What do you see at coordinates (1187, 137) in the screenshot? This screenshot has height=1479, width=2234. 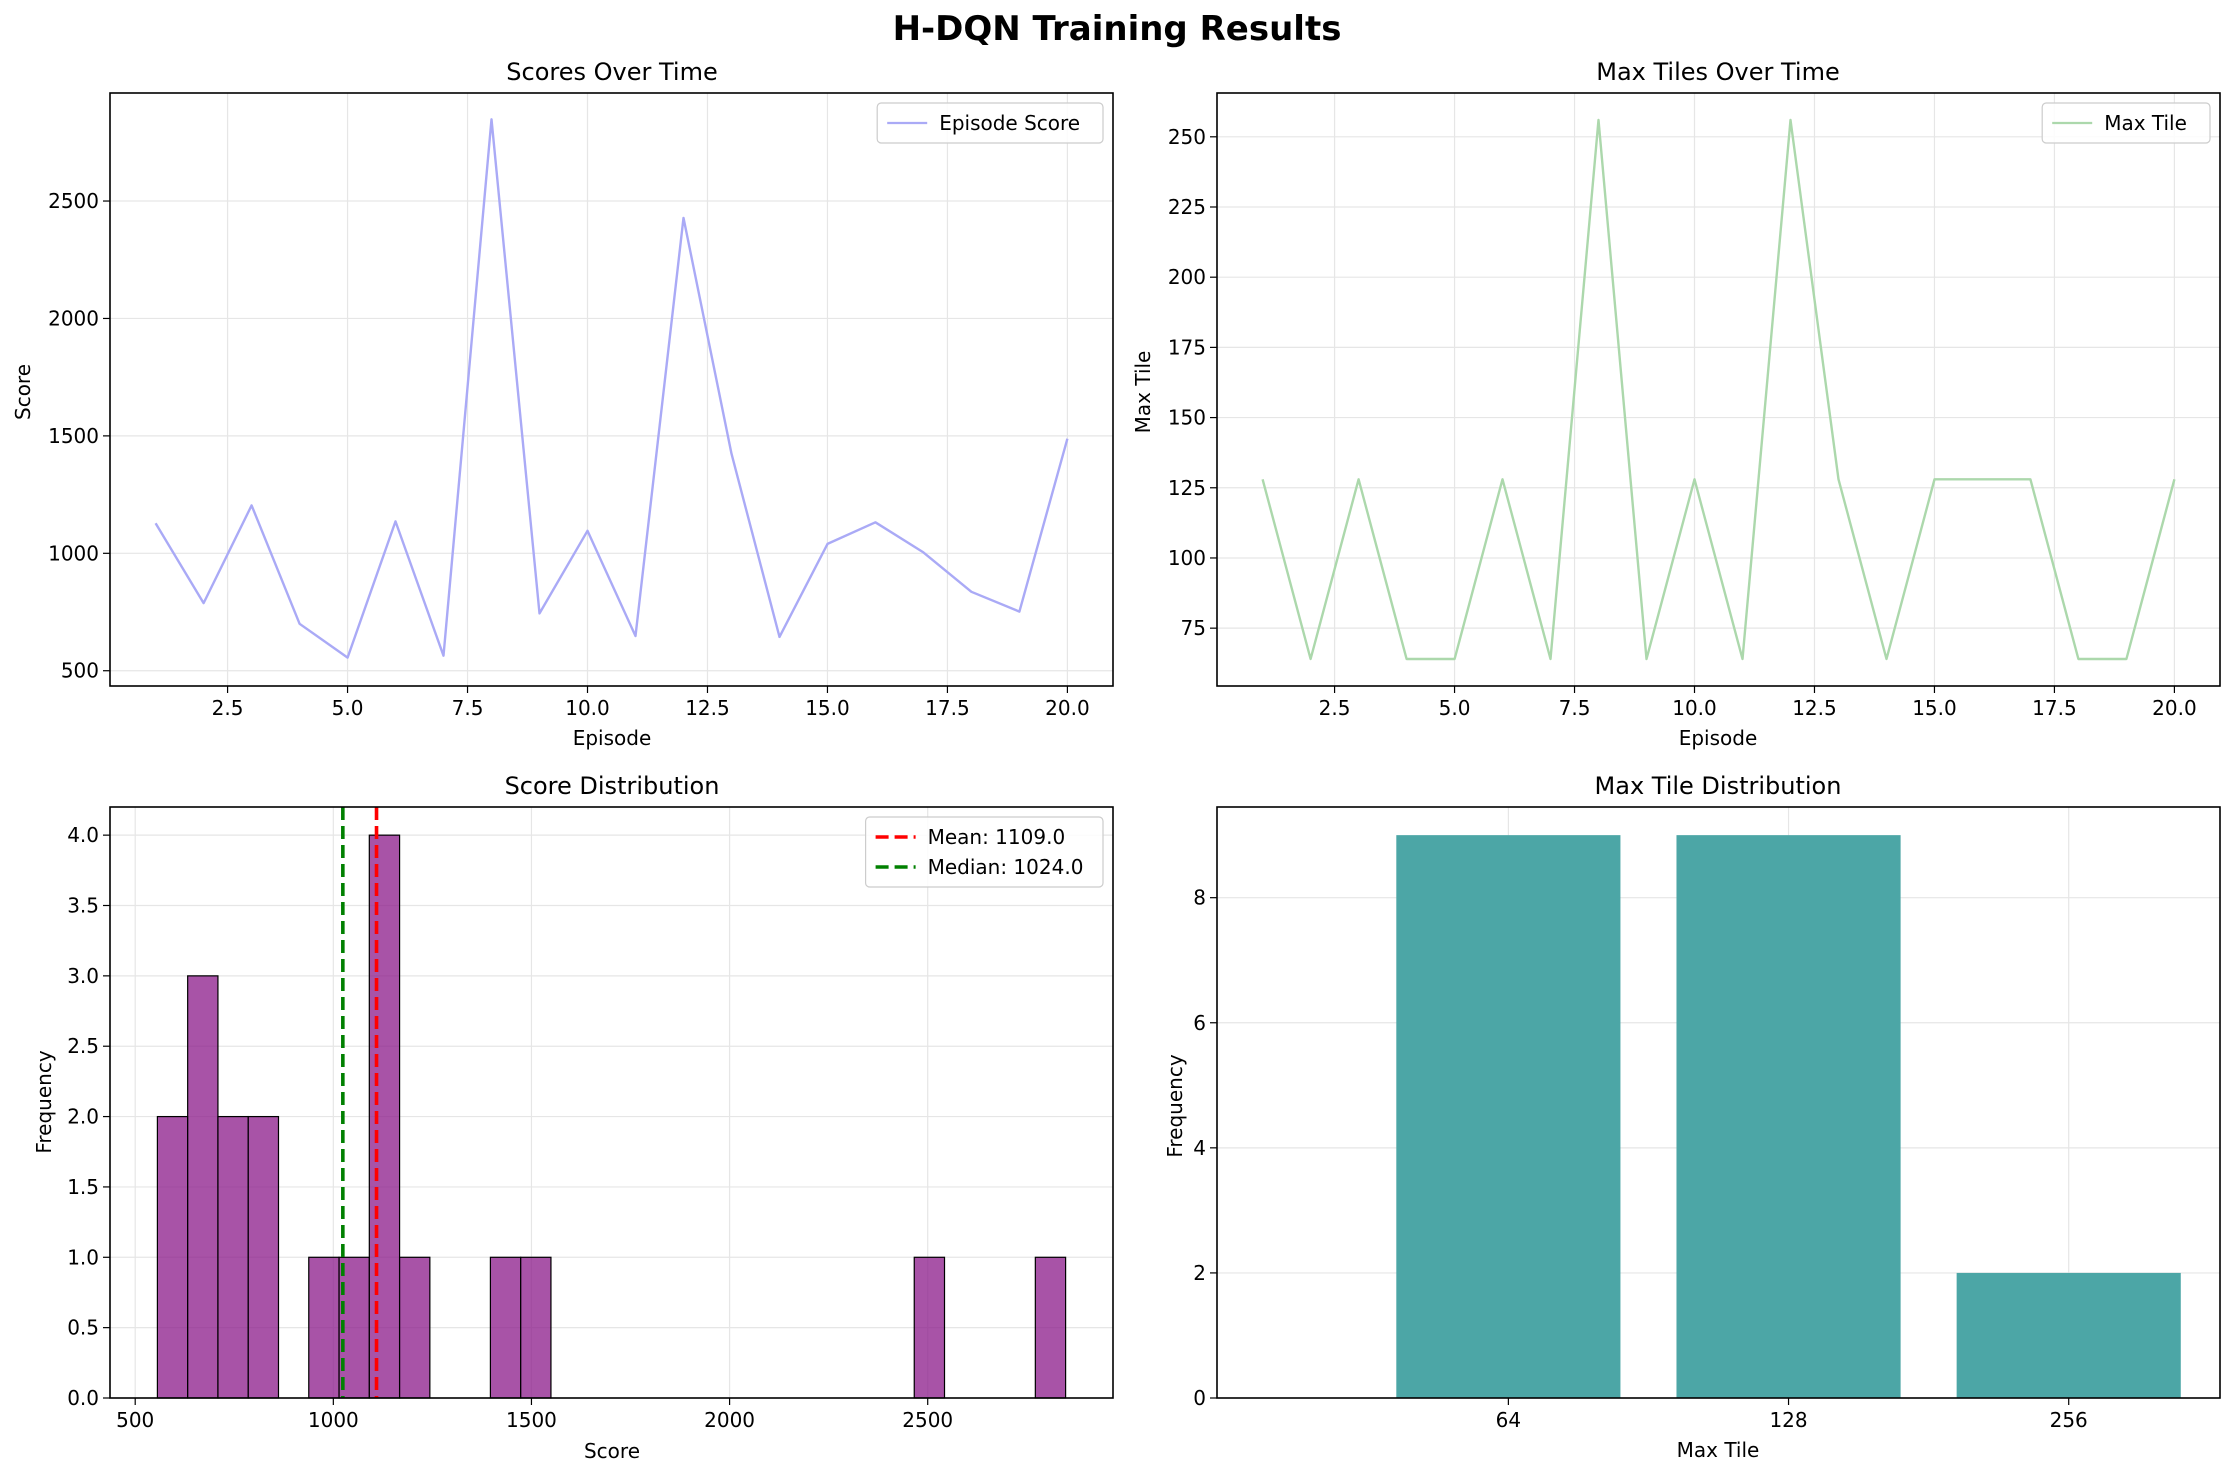 I see `y-tick-label: 250` at bounding box center [1187, 137].